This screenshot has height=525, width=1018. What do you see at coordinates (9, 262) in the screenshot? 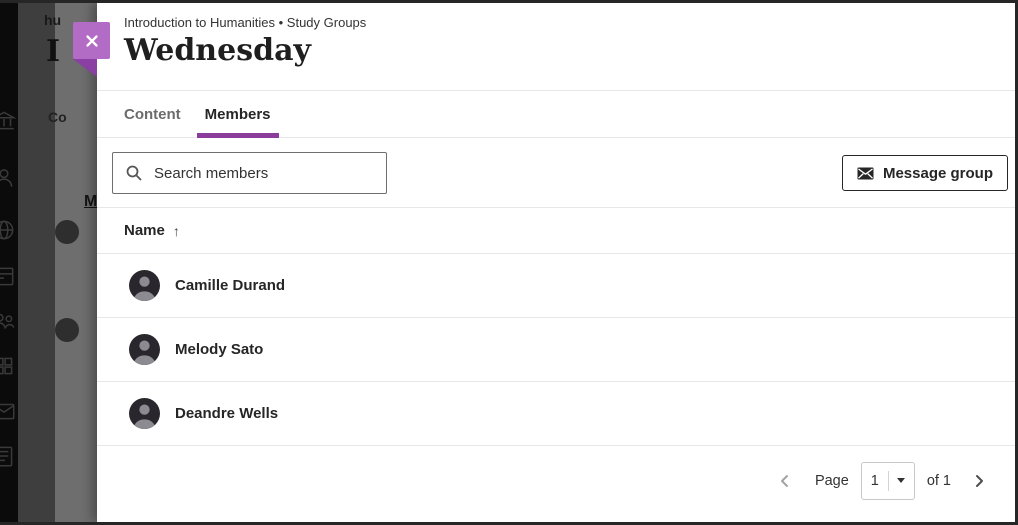
I see `global-nav-rail` at bounding box center [9, 262].